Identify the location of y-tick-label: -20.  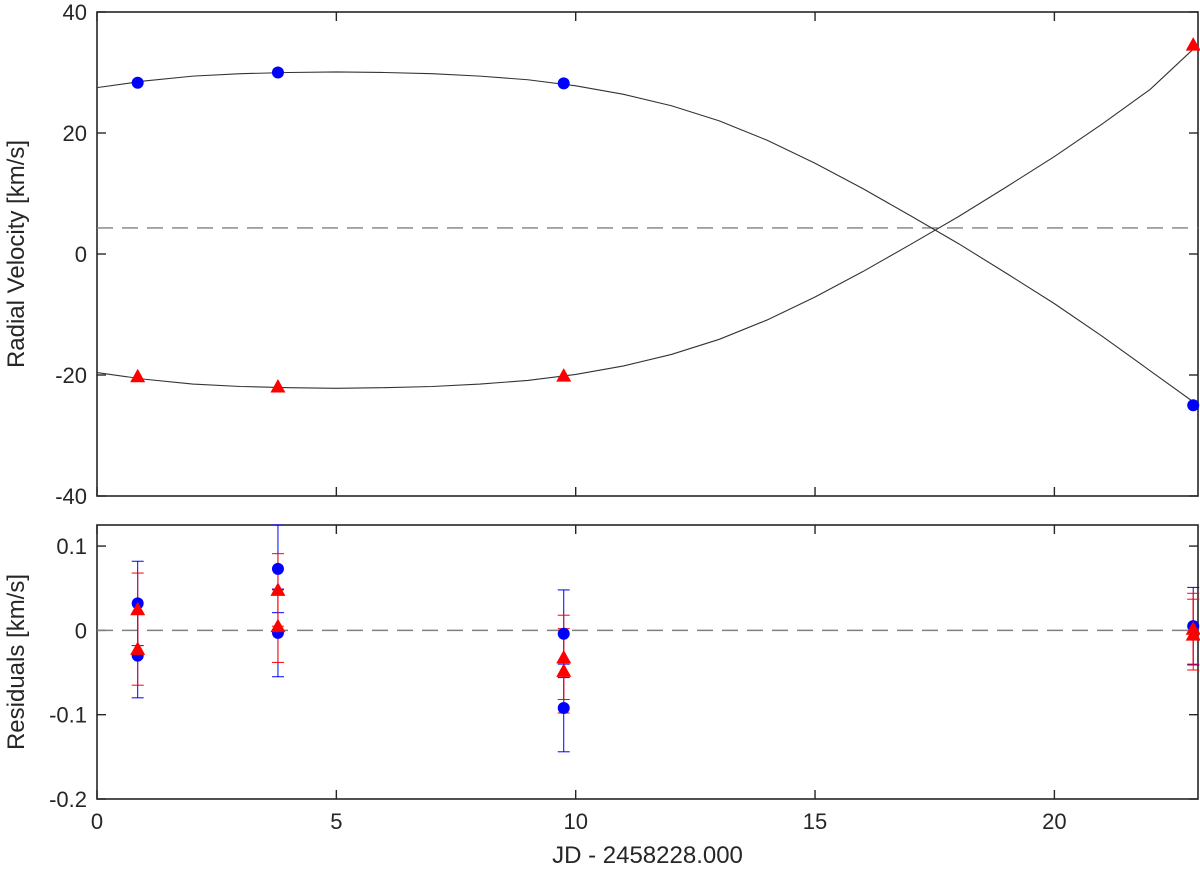
(71, 375).